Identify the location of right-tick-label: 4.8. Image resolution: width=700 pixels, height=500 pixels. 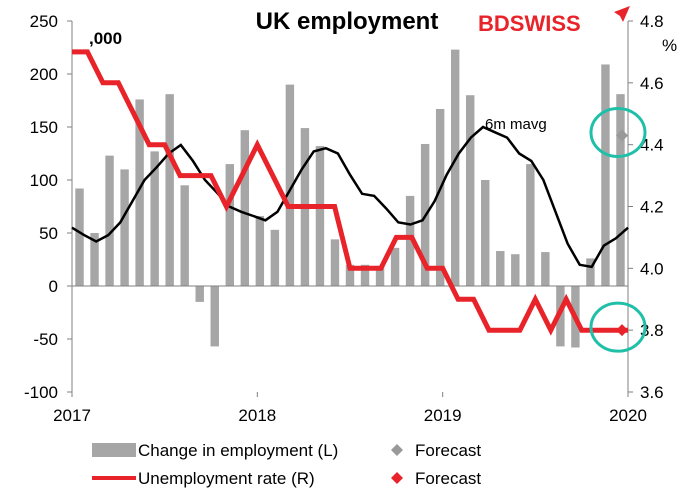
(652, 21).